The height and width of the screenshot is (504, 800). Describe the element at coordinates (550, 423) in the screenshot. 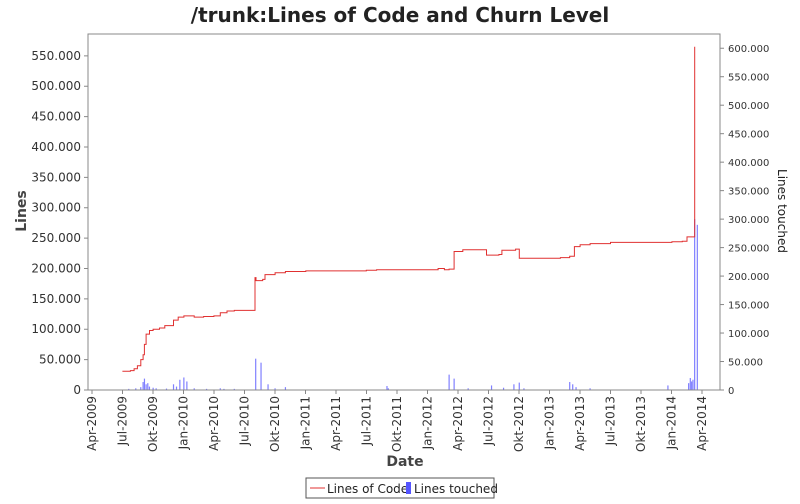

I see `x-tick-label: Jan-2013` at that location.